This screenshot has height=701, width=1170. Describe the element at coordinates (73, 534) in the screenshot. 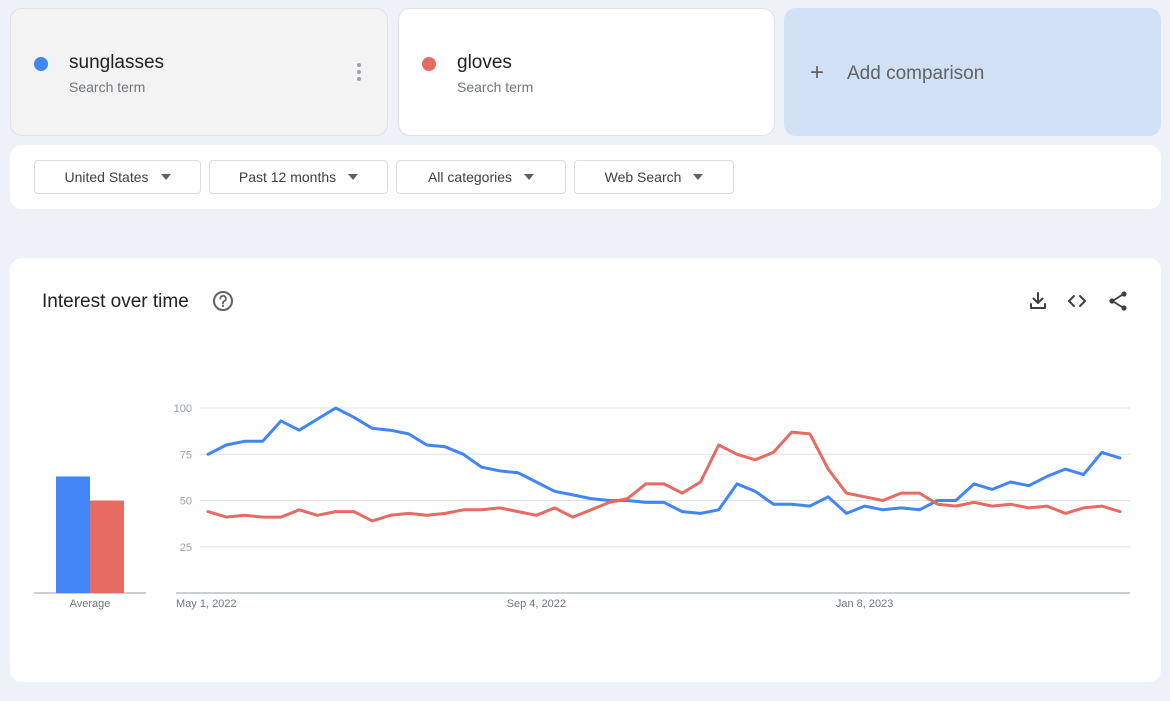

I see `average-bar-sunglasses` at that location.